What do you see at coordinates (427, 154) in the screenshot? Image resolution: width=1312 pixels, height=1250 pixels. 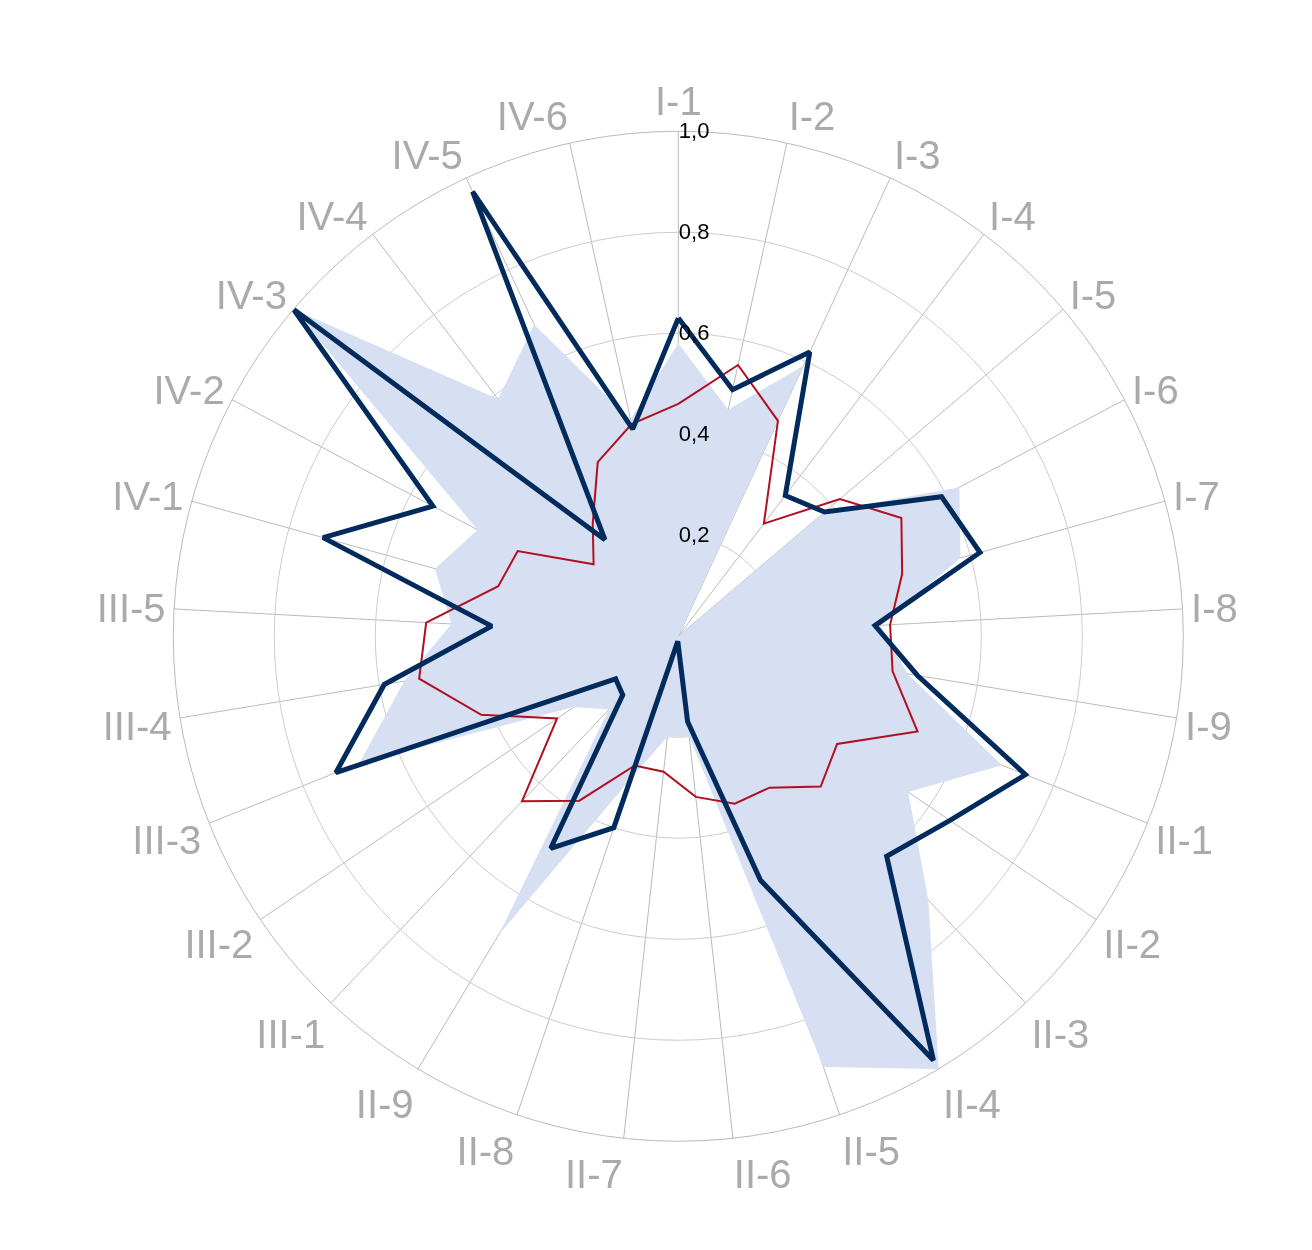 I see `spoke-label: IV-5` at bounding box center [427, 154].